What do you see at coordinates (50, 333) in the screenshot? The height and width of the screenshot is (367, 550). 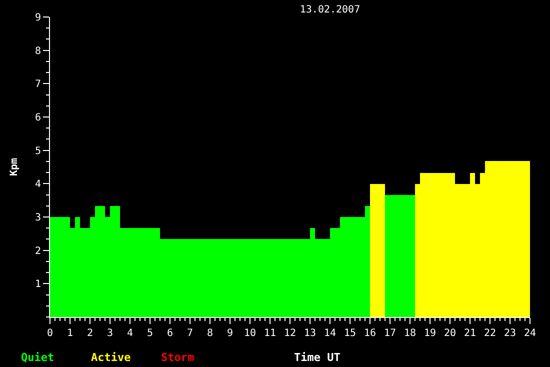 I see `x-tick-label: 0` at bounding box center [50, 333].